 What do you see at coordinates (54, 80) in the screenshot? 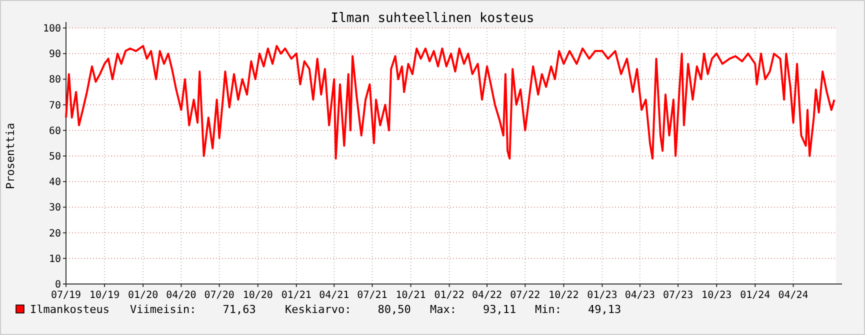
I see `y-tick-label: 80` at bounding box center [54, 80].